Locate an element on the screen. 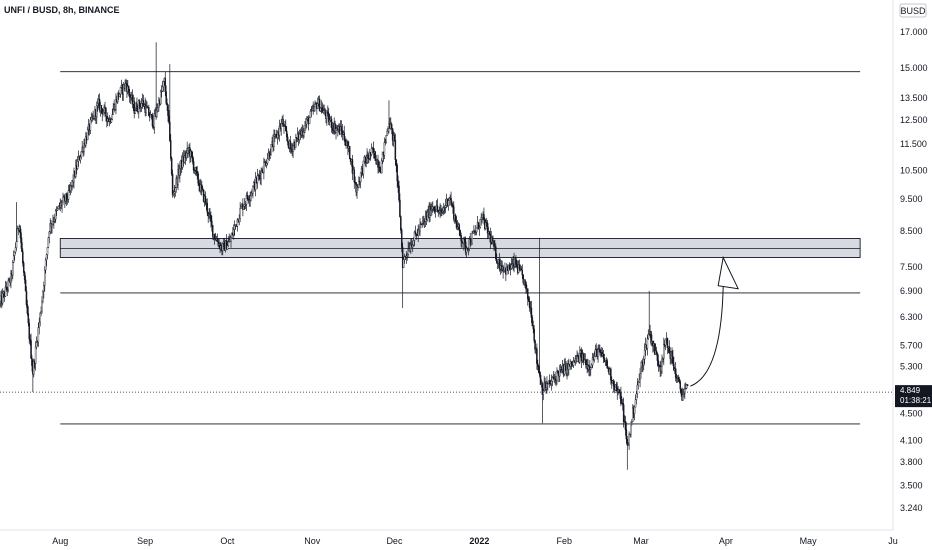 The height and width of the screenshot is (550, 932). price-tick-label: 6.300 is located at coordinates (911, 317).